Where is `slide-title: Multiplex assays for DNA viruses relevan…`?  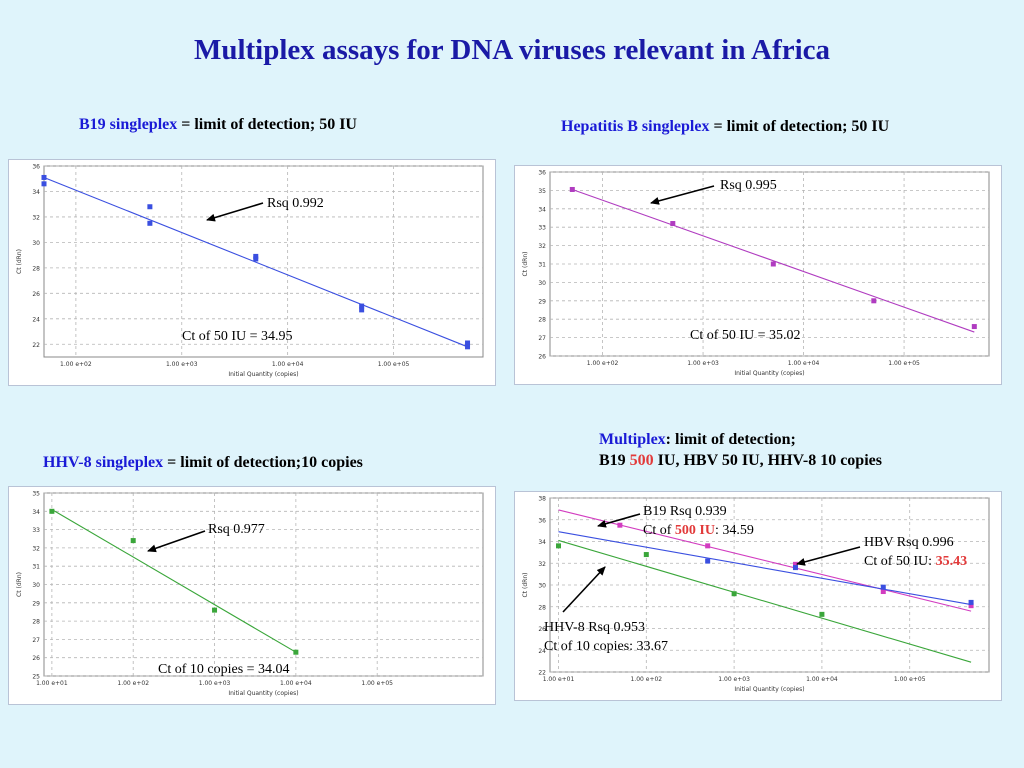
slide-title: Multiplex assays for DNA viruses relevan… is located at coordinates (512, 50).